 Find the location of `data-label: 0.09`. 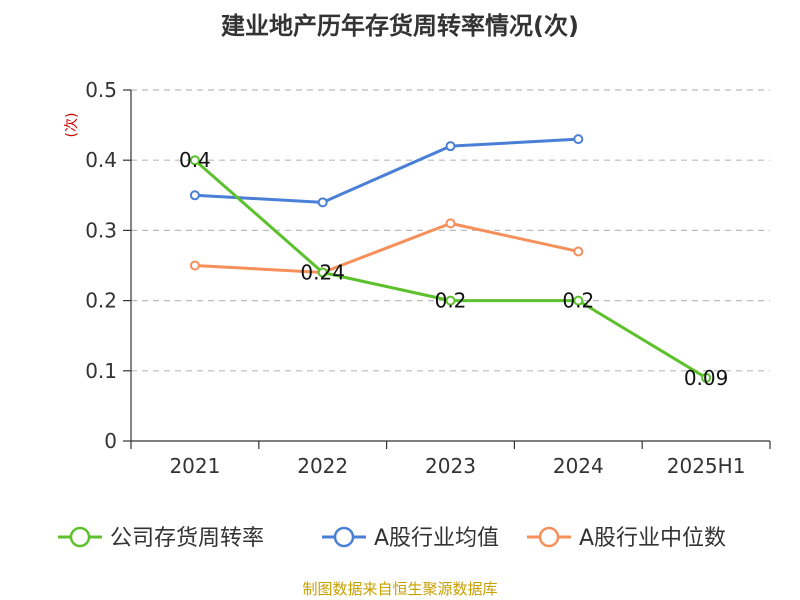

data-label: 0.09 is located at coordinates (706, 378).